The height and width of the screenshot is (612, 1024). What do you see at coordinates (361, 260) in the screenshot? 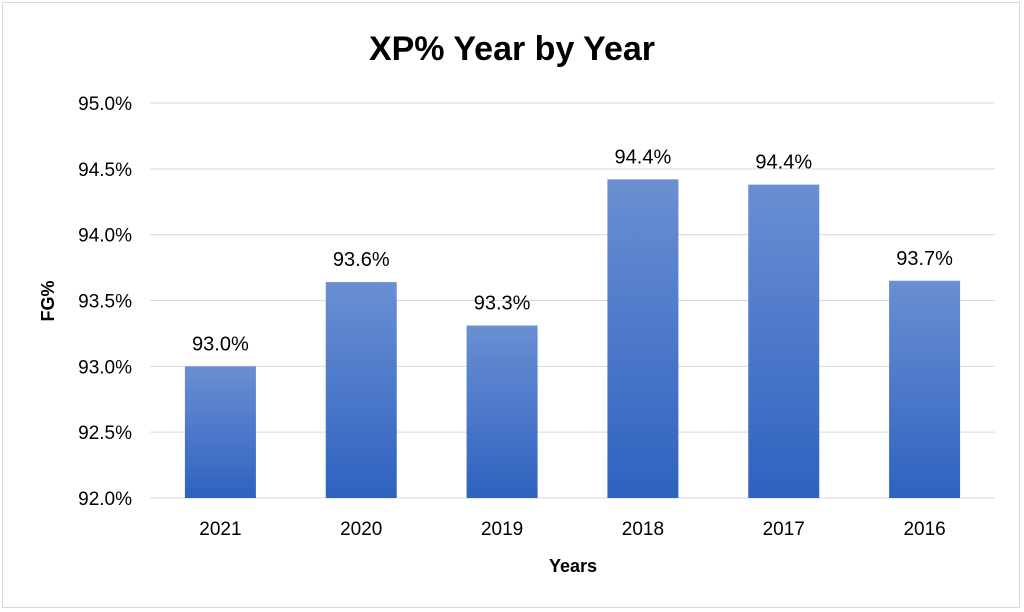
I see `data-label-2020: 93.6%` at bounding box center [361, 260].